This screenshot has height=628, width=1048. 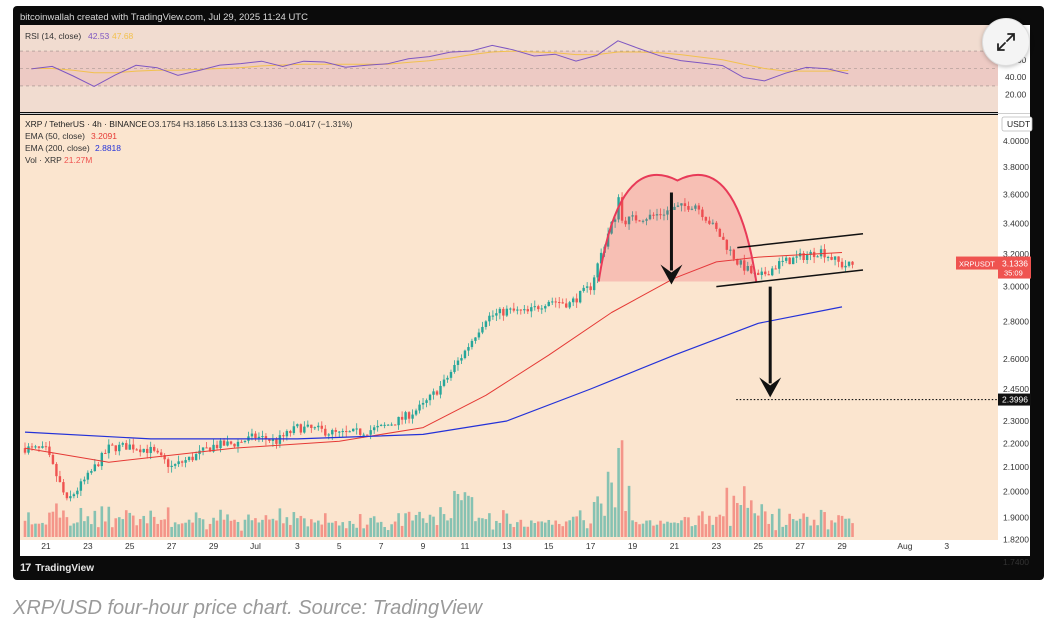 What do you see at coordinates (591, 546) in the screenshot?
I see `time-tick: 17` at bounding box center [591, 546].